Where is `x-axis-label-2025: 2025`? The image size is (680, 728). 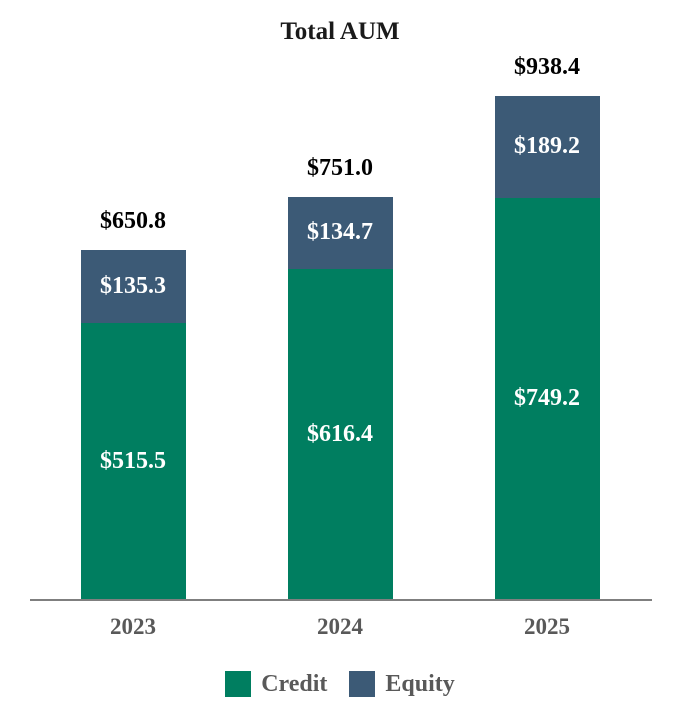 x-axis-label-2025: 2025 is located at coordinates (547, 626).